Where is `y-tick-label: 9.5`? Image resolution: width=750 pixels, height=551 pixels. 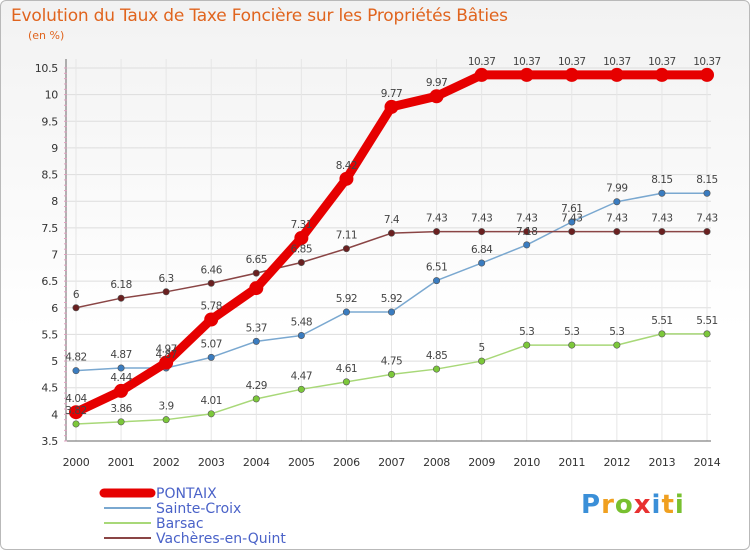
y-tick-label: 9.5 is located at coordinates (49, 121).